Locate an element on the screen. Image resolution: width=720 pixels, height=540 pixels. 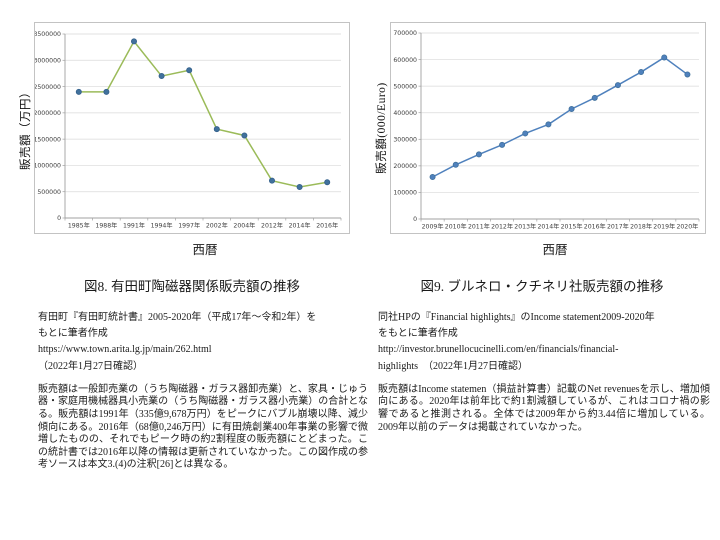
svg-text: 300000 is located at coordinates (405, 139).